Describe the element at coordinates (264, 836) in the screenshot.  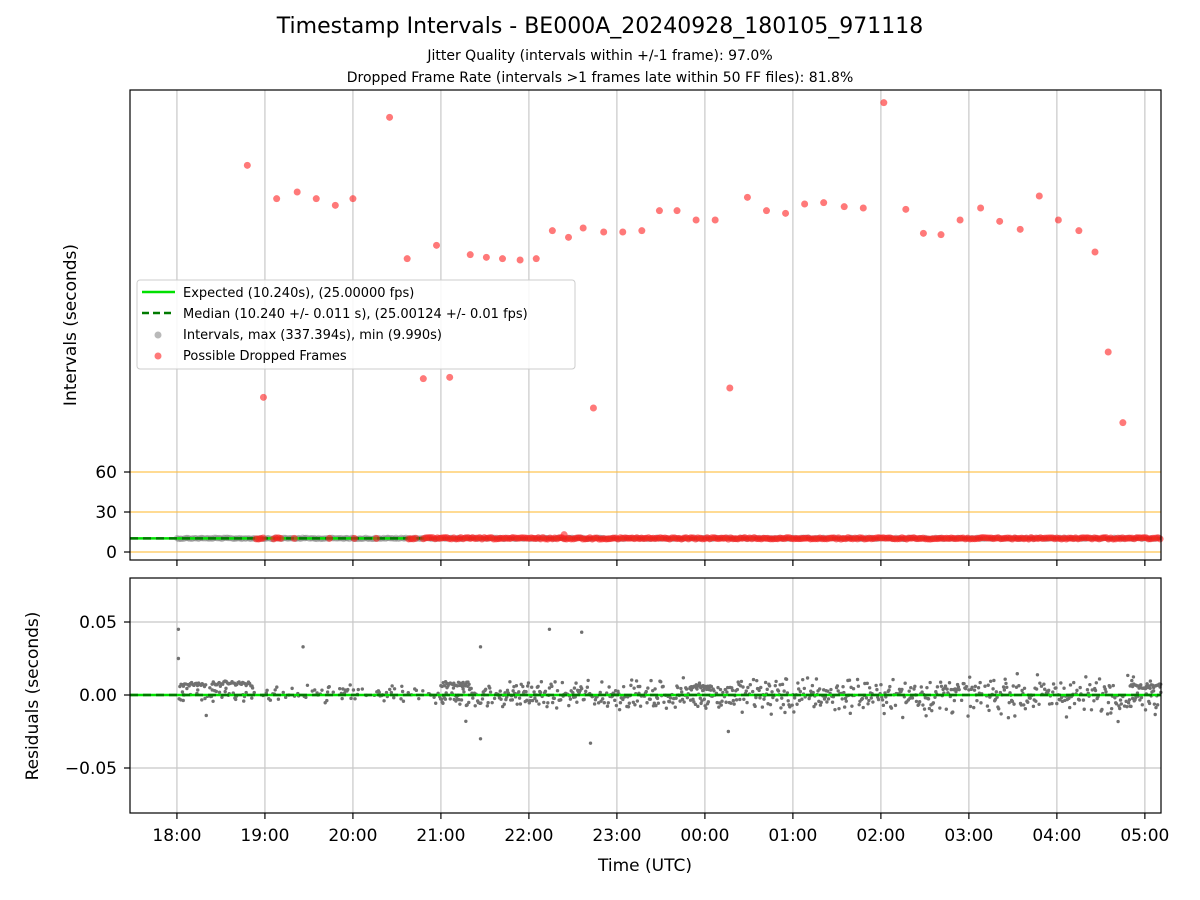
I see `x-tick-label-19:00: 19:00` at that location.